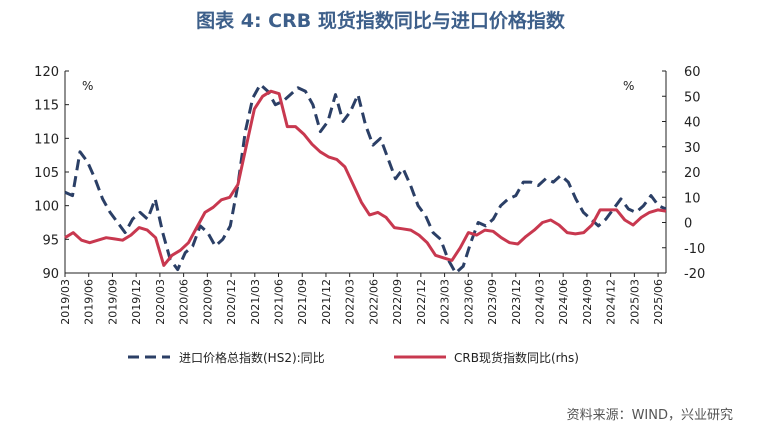  I want to click on right-tick-label: 0, so click(688, 224).